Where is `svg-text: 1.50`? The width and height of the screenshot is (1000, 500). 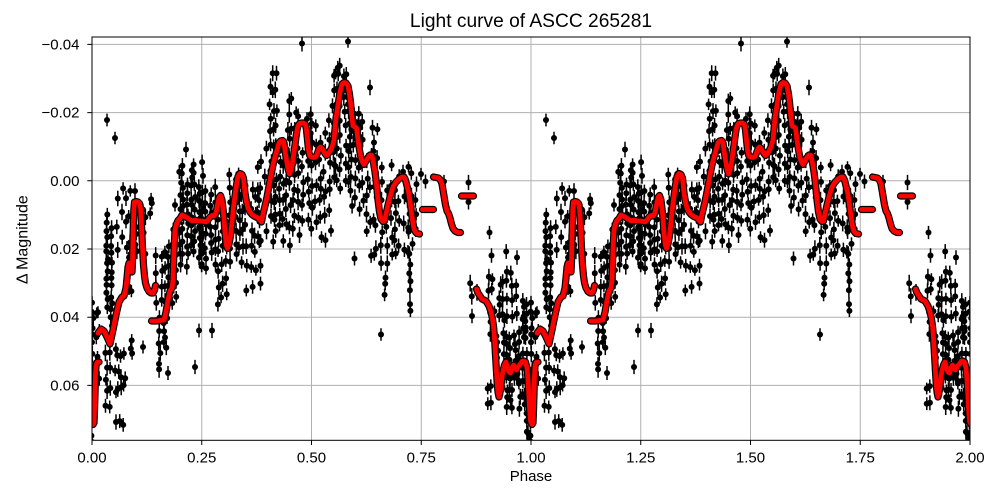 svg-text: 1.50 is located at coordinates (750, 458).